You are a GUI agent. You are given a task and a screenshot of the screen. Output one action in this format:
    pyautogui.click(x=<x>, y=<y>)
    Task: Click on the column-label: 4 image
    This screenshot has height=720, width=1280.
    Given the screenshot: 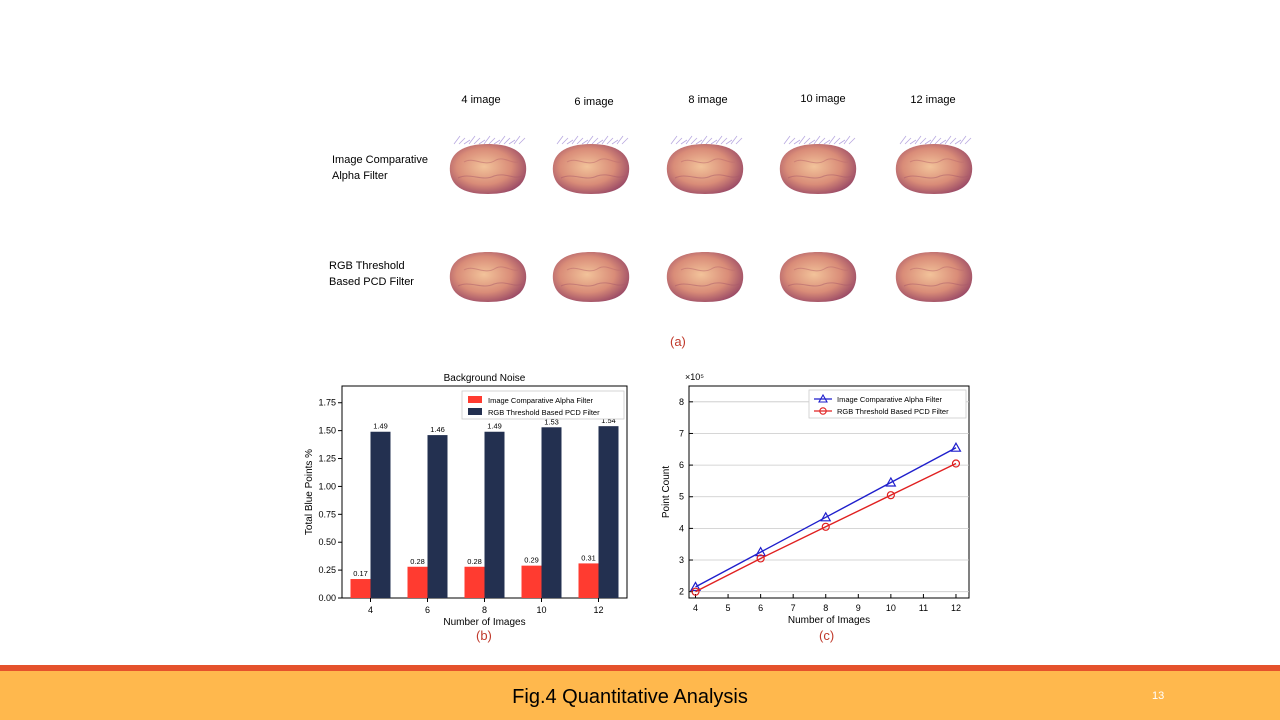 What is the action you would take?
    pyautogui.click(x=481, y=100)
    